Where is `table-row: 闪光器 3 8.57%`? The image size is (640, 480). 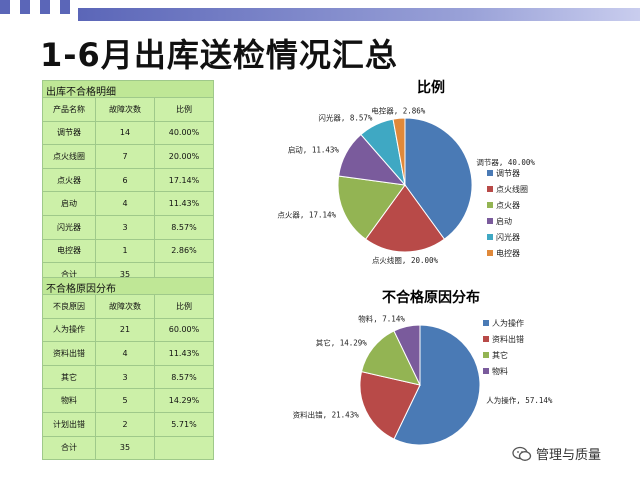
table-row: 闪光器 3 8.57% is located at coordinates (128, 227).